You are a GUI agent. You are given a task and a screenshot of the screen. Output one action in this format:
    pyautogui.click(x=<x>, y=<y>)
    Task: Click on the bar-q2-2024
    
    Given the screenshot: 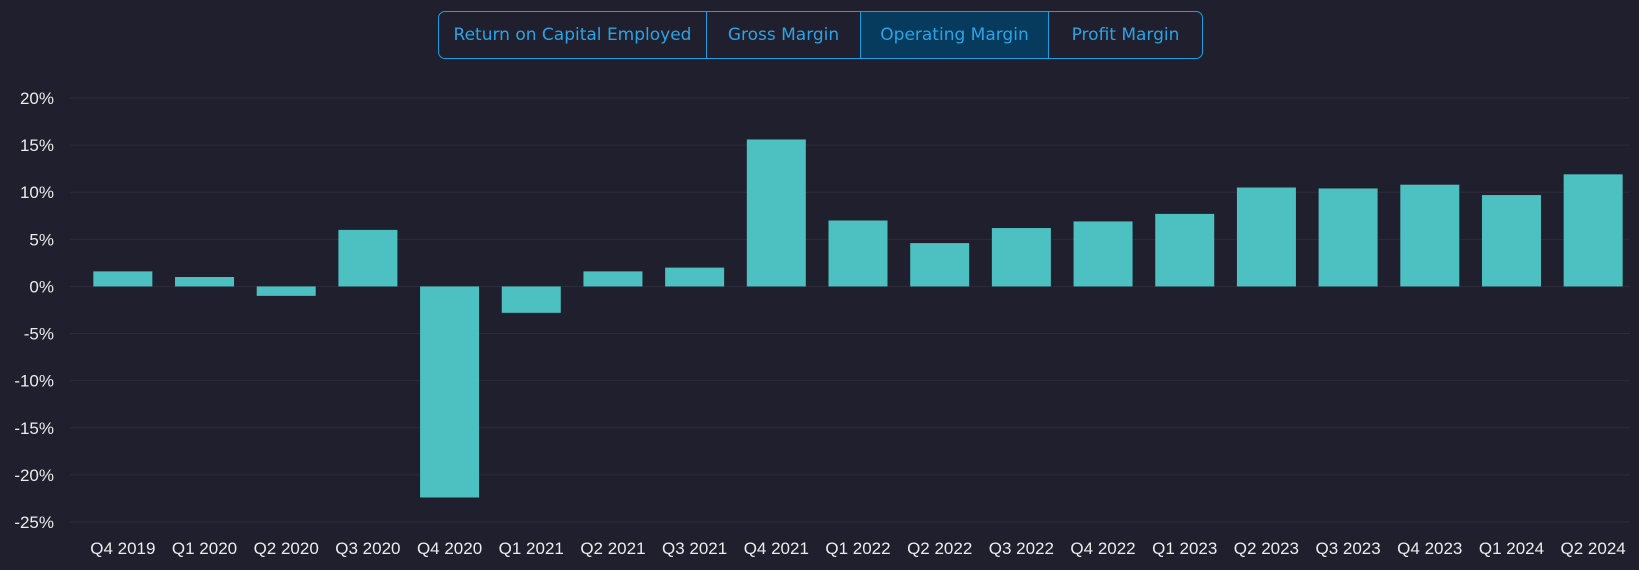 What is the action you would take?
    pyautogui.click(x=1593, y=230)
    